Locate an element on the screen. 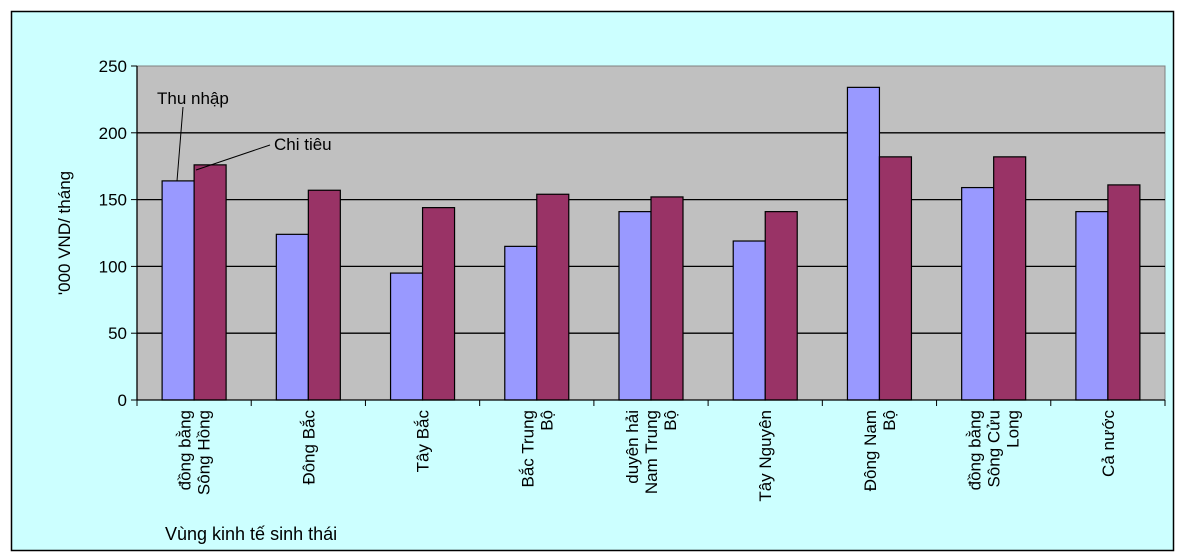 The height and width of the screenshot is (554, 1186). x-axis-label: Vùng kinh tế sinh thái is located at coordinates (251, 534).